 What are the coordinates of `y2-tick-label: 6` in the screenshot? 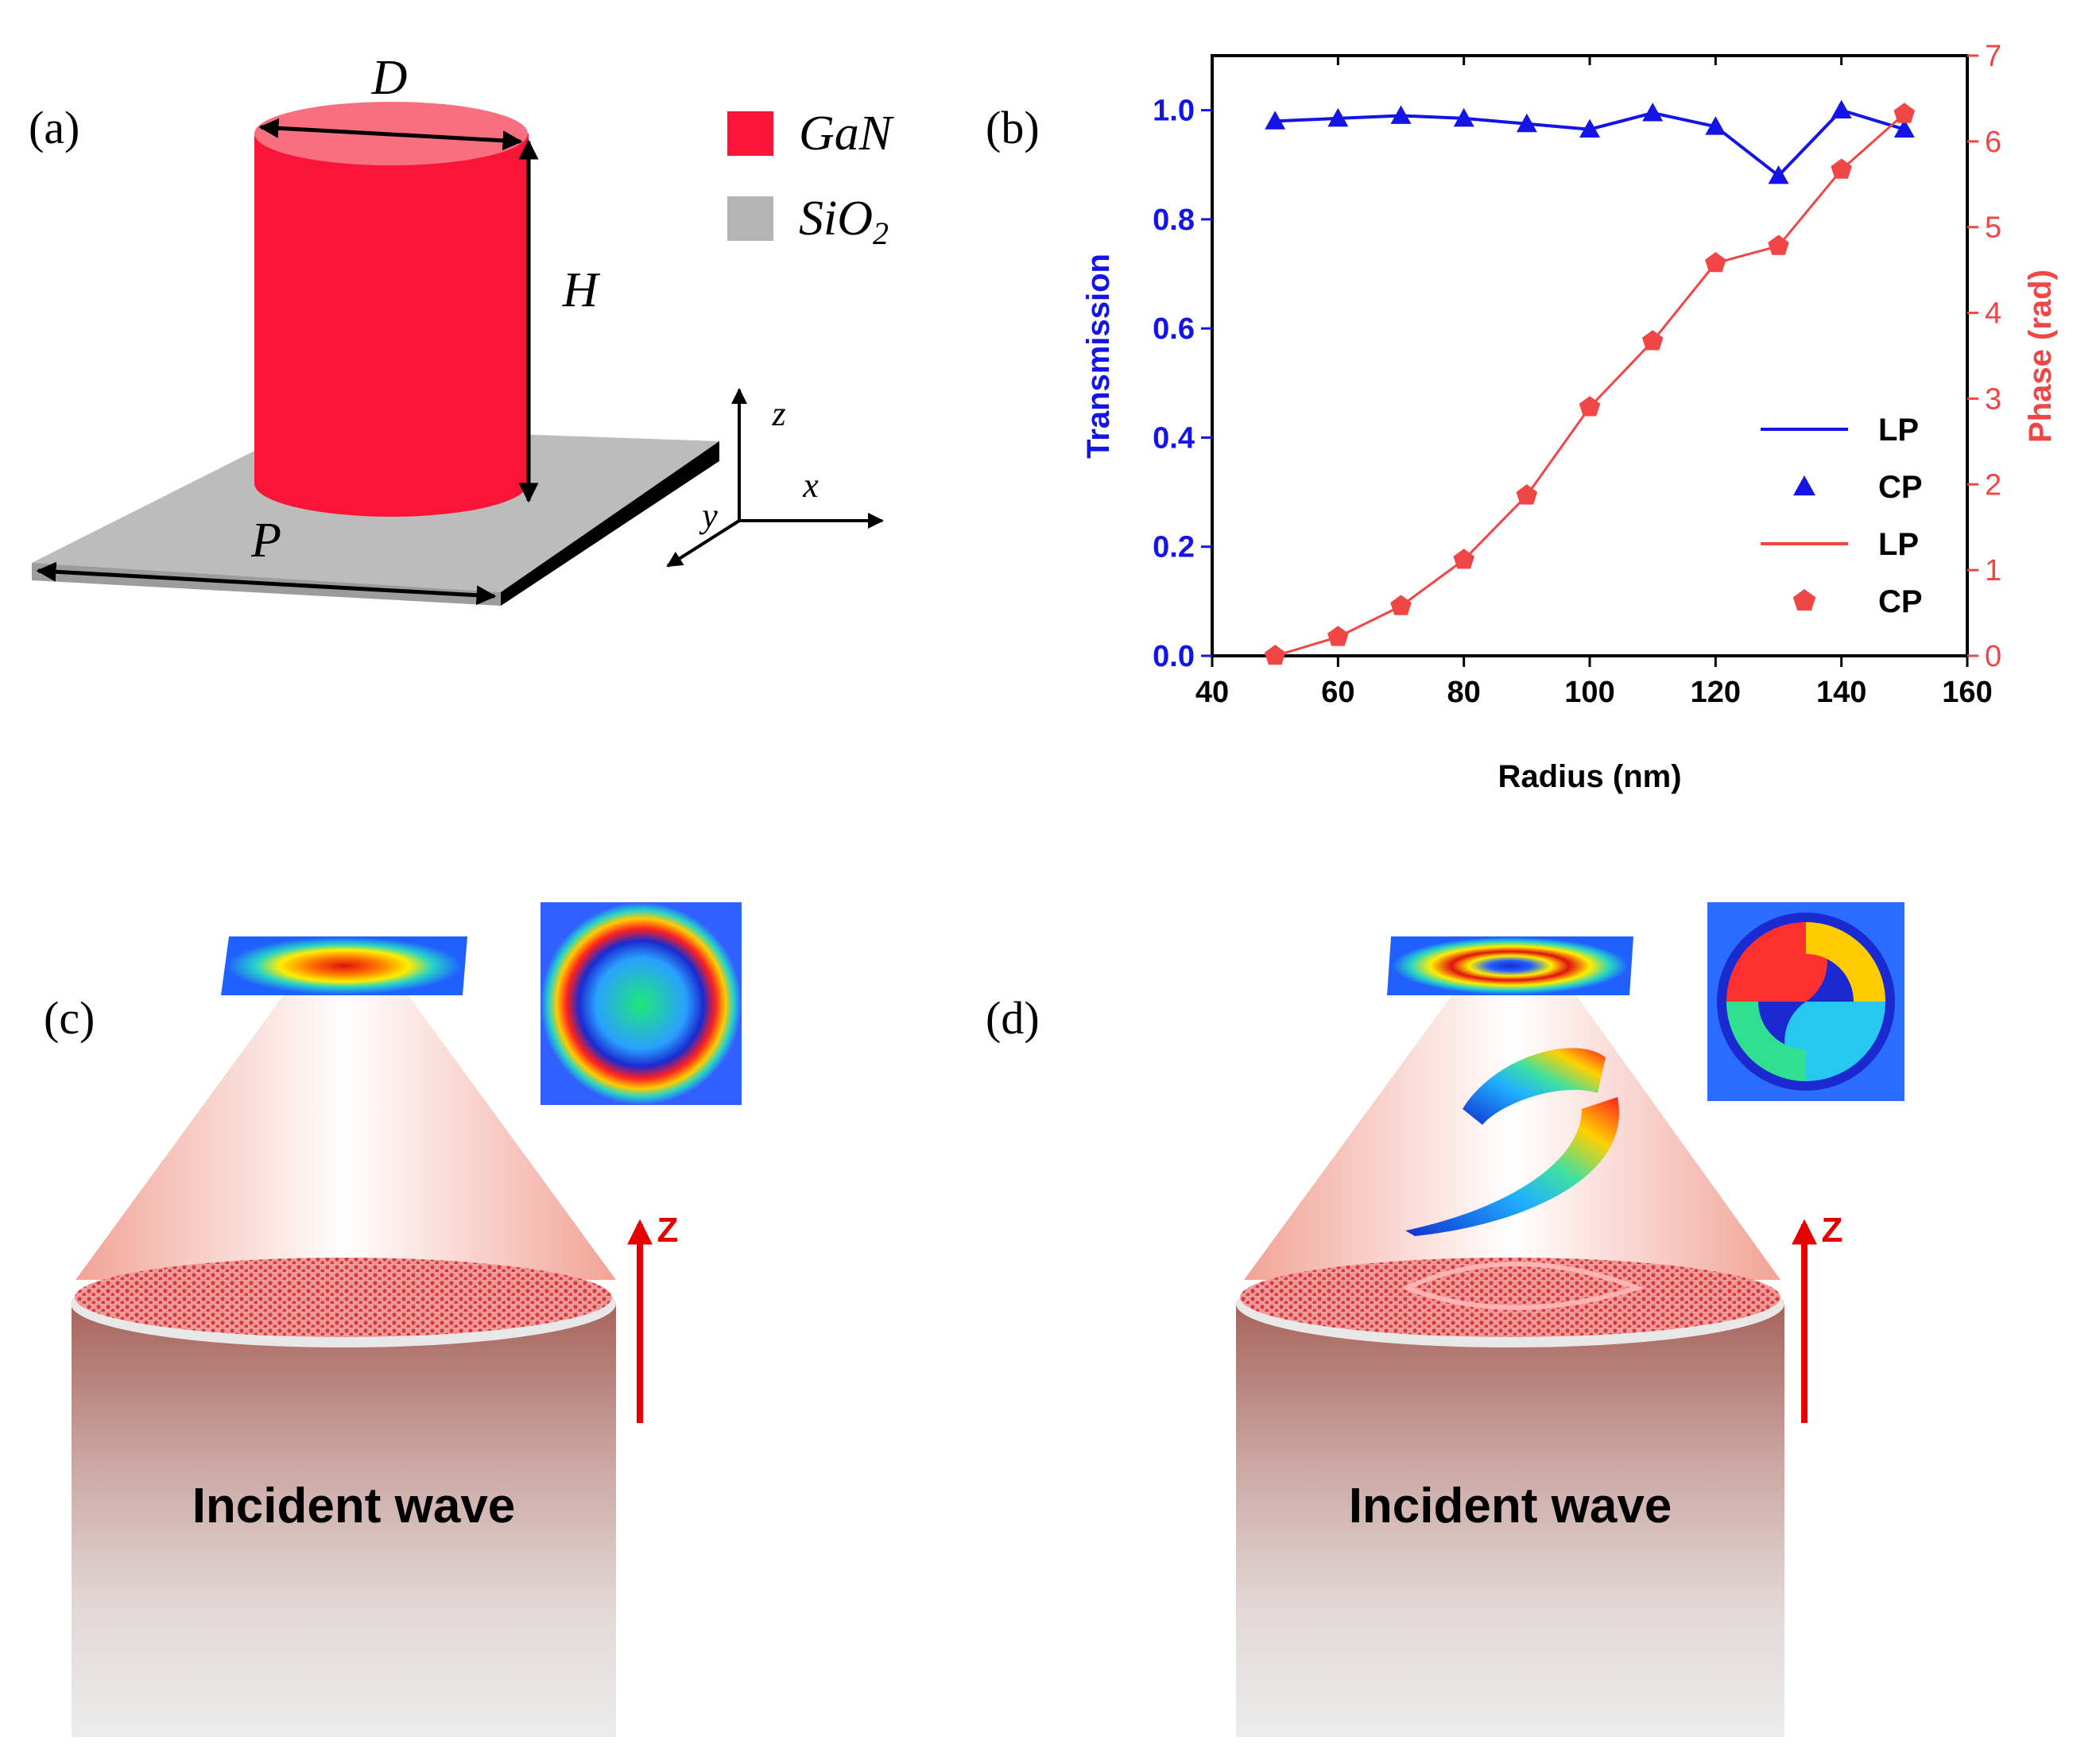 It's located at (1993, 142).